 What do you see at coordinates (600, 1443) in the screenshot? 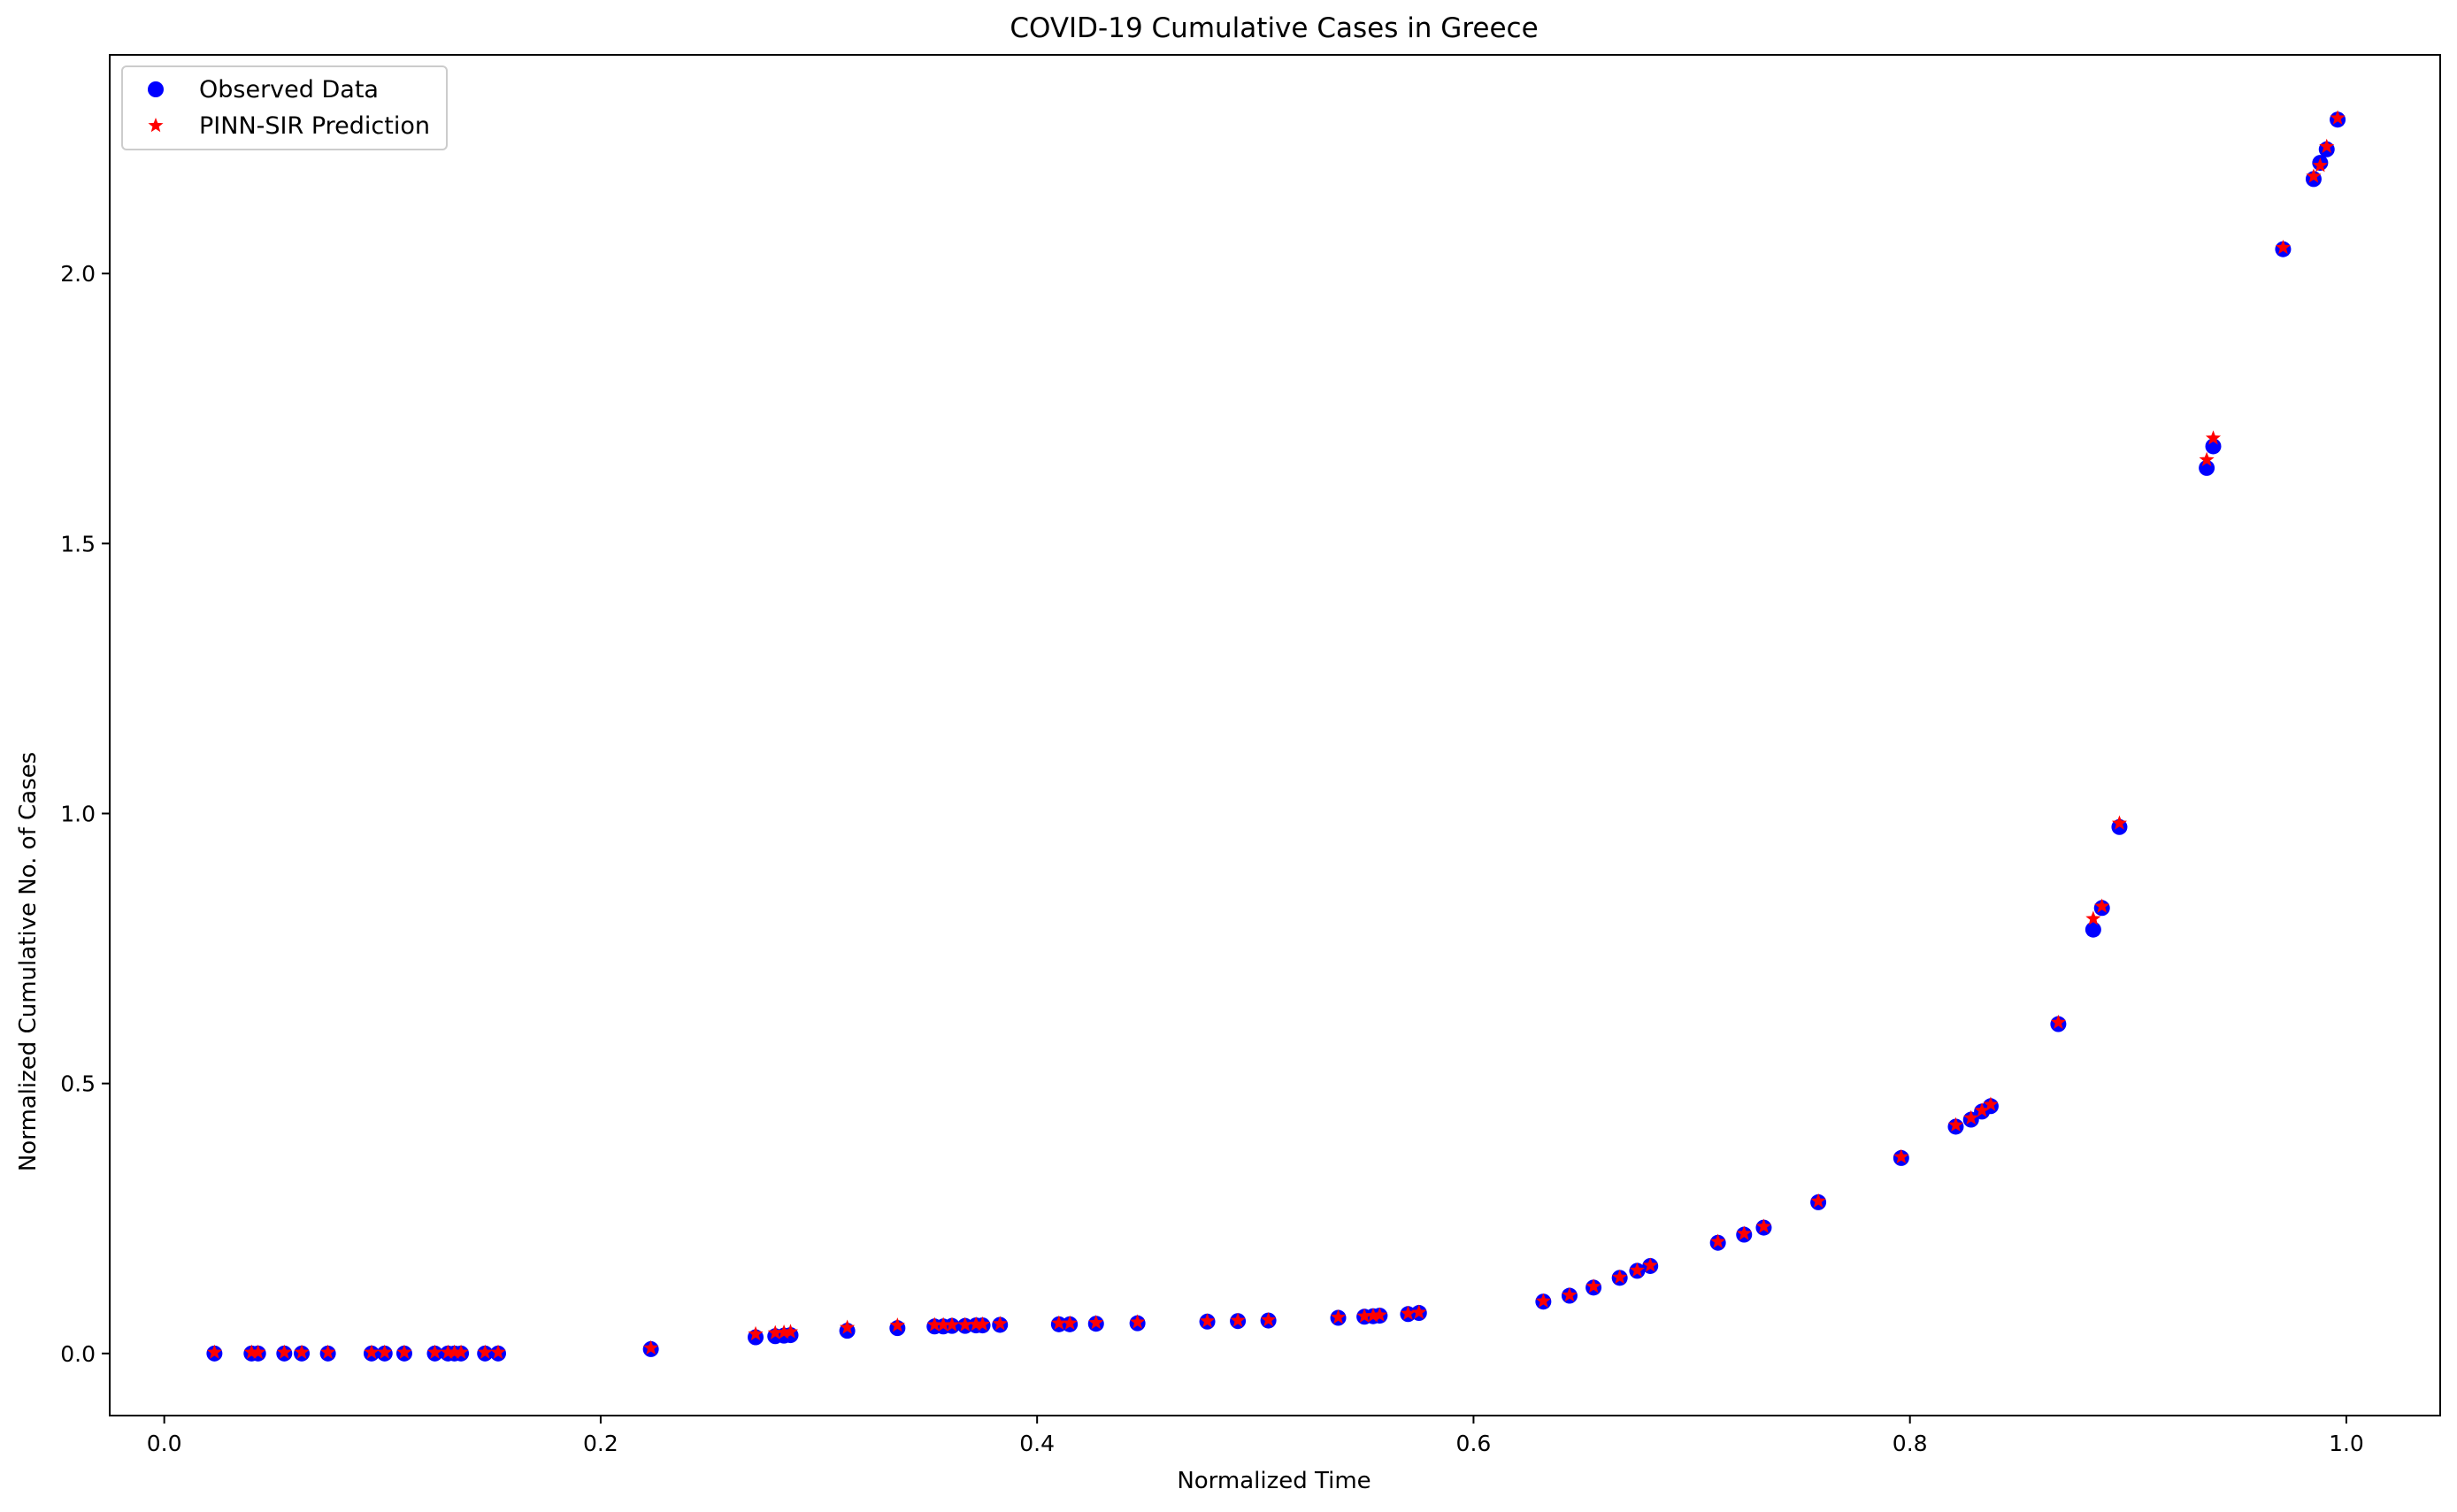
I see `x-tick-label: 0.2` at bounding box center [600, 1443].